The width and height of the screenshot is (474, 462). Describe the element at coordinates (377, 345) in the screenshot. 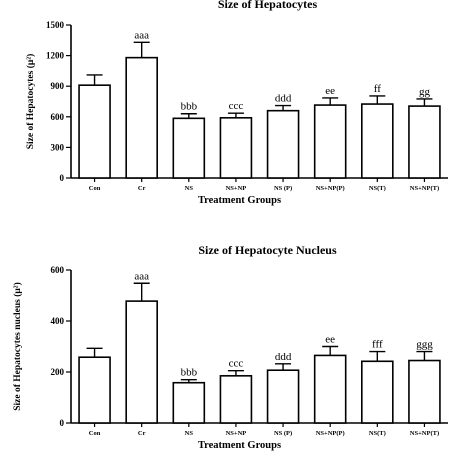

I see `significance-label: fff` at that location.